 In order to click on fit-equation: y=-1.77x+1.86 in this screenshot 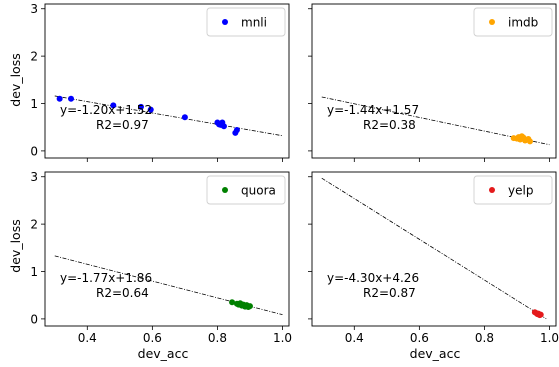, I will do `click(106, 278)`.